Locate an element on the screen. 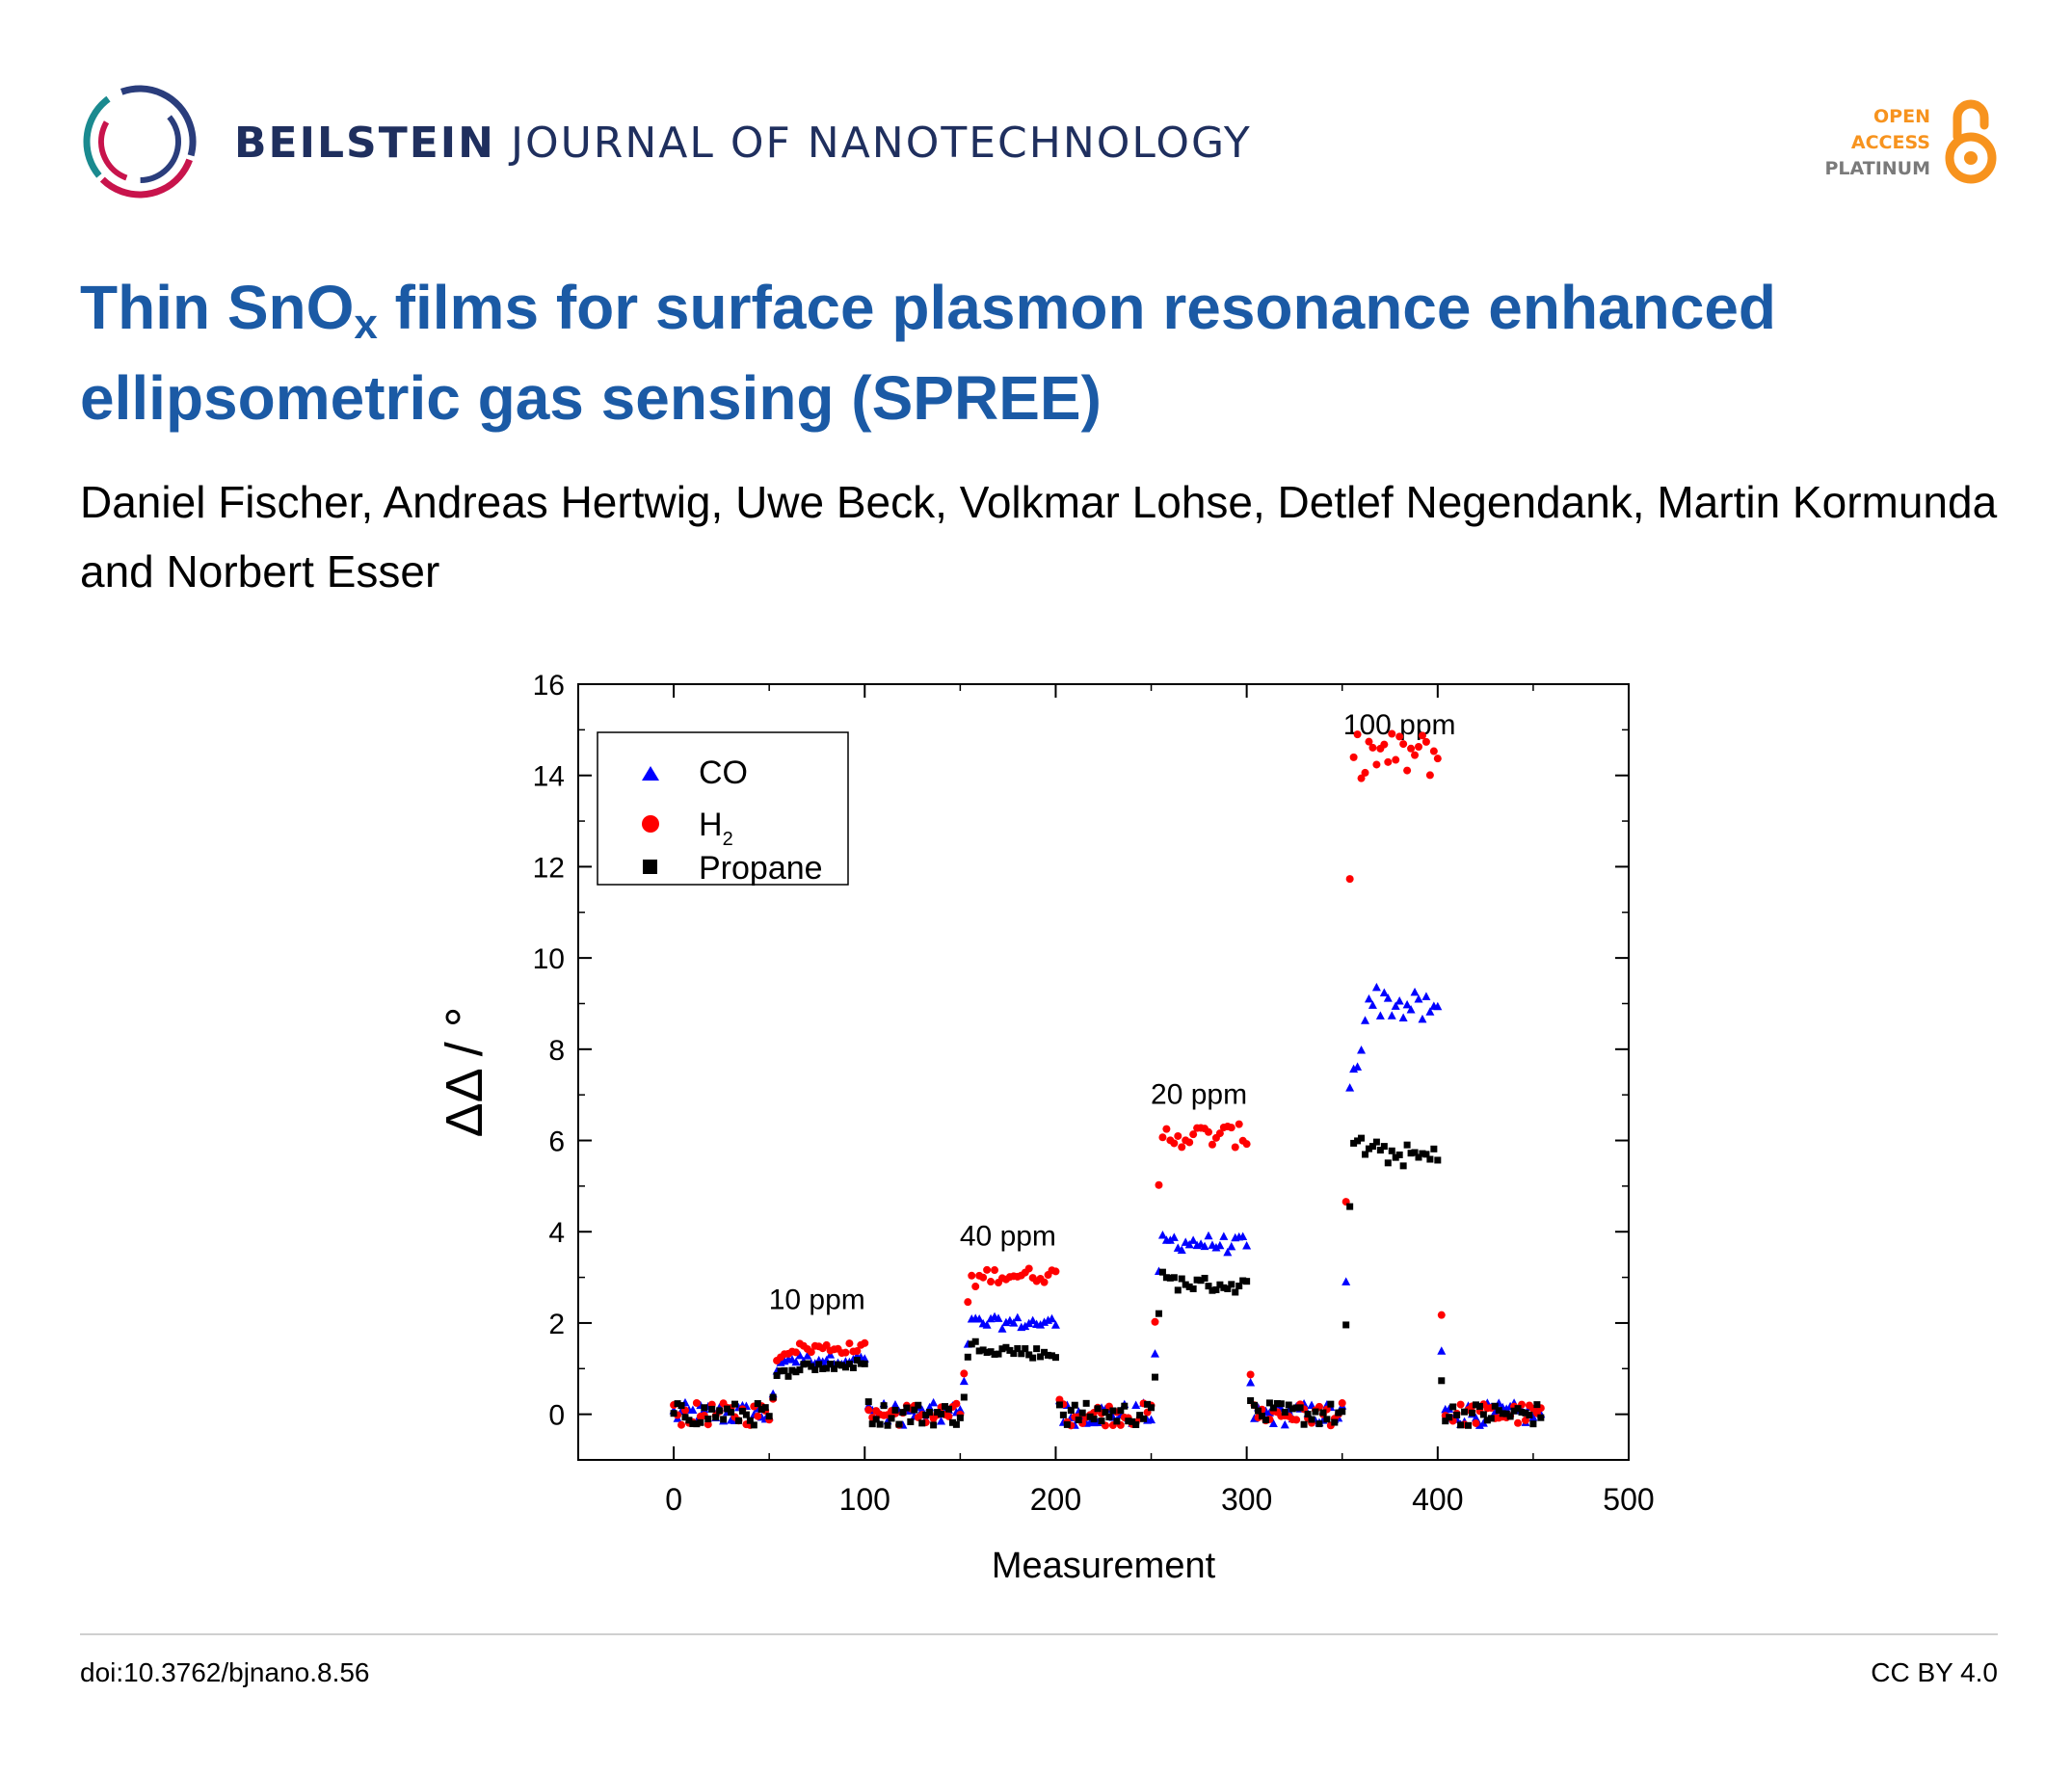 The width and height of the screenshot is (2072, 1775). doi-text: doi:10.3762/bjnano.8.56 is located at coordinates (225, 1672).